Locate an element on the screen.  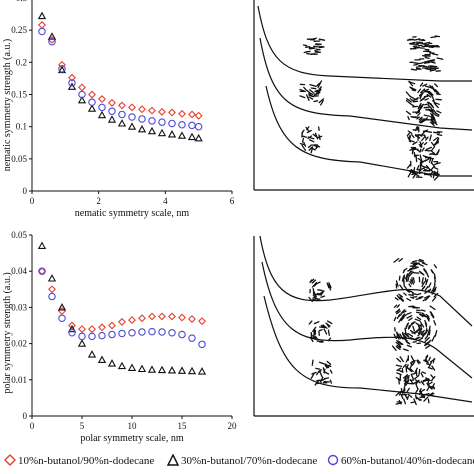
triangle-marker-icon is located at coordinates (173, 459).